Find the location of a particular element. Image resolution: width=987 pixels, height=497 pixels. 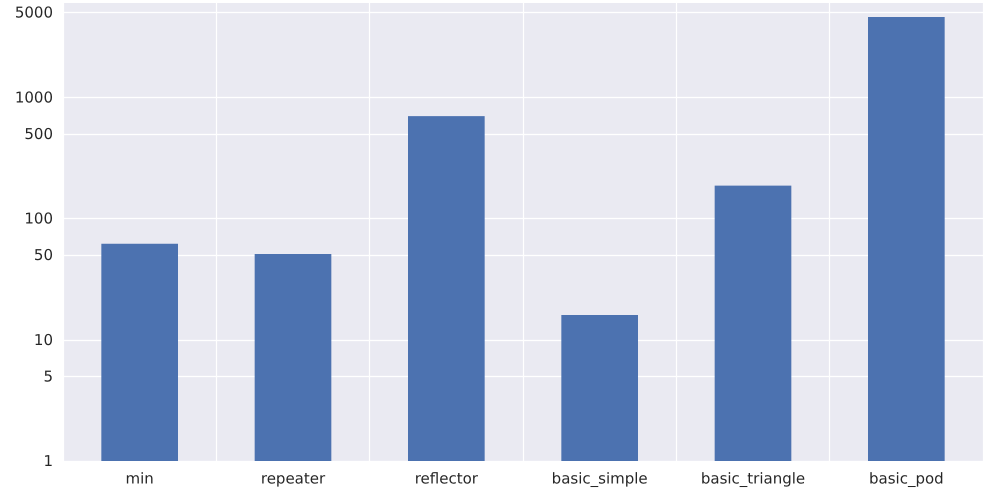

y-tick-label: 100 is located at coordinates (38, 219).